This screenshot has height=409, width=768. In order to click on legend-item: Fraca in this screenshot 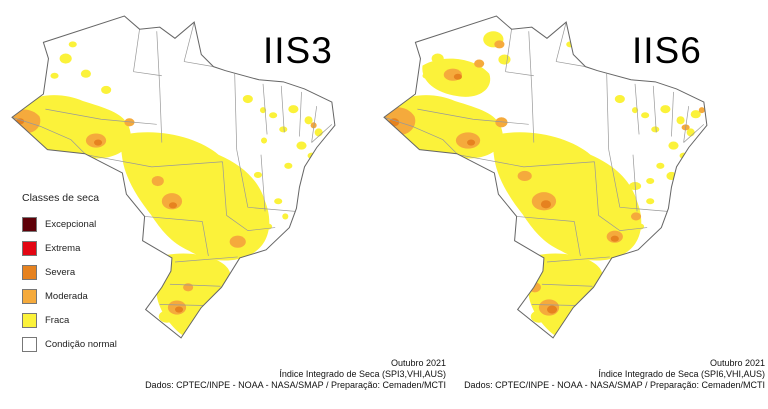, I will do `click(69, 320)`.